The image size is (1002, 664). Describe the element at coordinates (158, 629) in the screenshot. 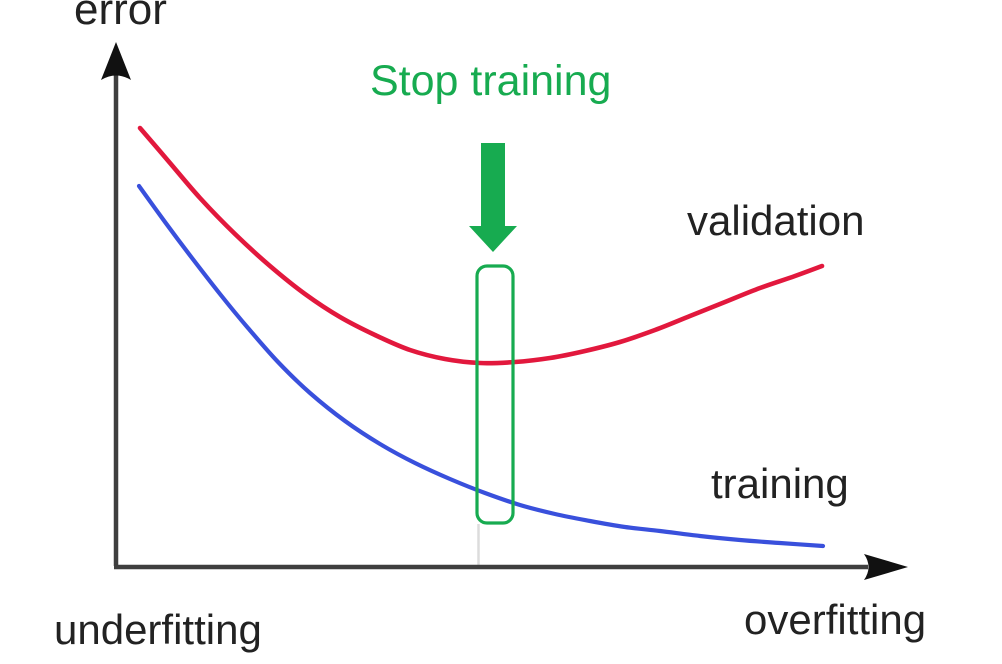

I see `underfitting-region-label: underfitting` at that location.